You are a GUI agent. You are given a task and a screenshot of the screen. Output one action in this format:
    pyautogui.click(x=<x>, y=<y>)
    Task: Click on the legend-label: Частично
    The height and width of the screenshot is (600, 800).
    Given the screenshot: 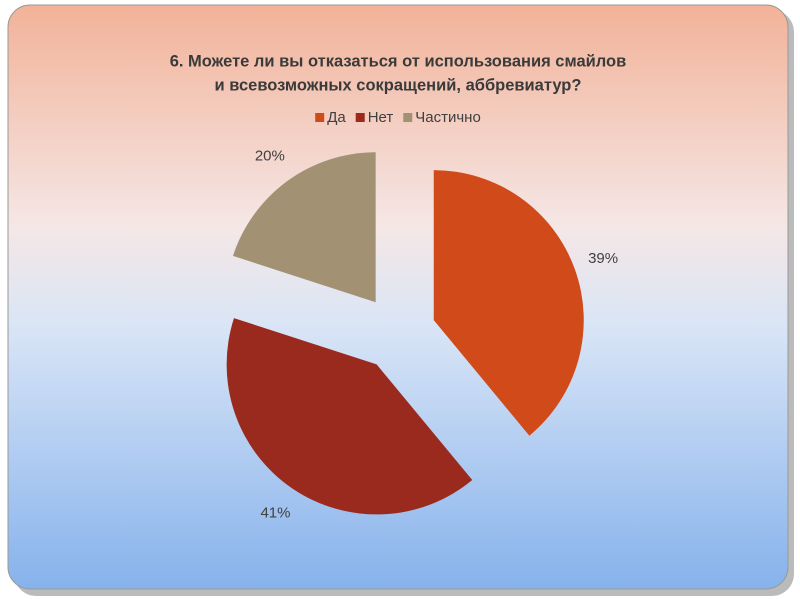 What is the action you would take?
    pyautogui.click(x=448, y=117)
    